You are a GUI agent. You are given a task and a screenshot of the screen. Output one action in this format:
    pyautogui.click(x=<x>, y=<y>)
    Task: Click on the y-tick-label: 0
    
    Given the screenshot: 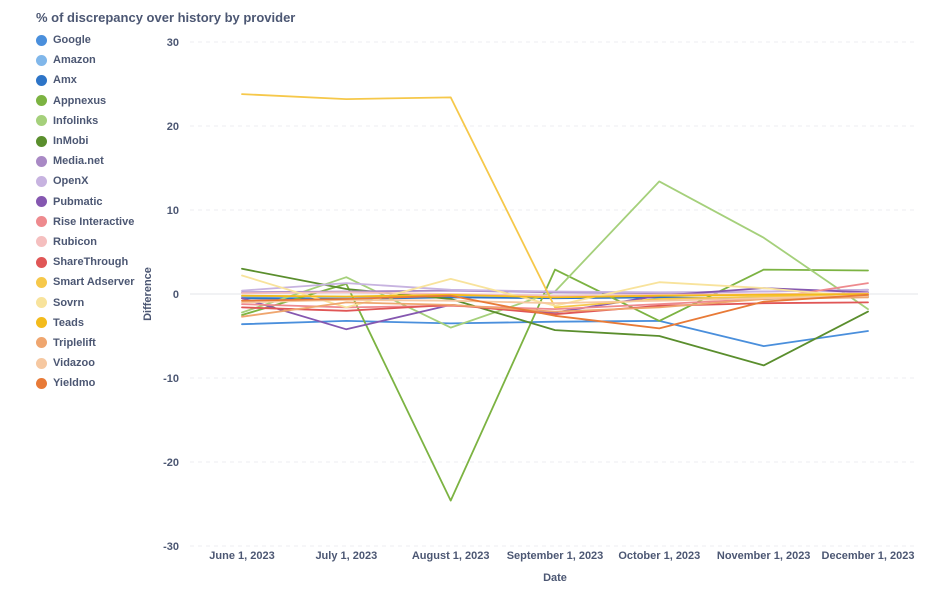 What is the action you would take?
    pyautogui.click(x=176, y=295)
    